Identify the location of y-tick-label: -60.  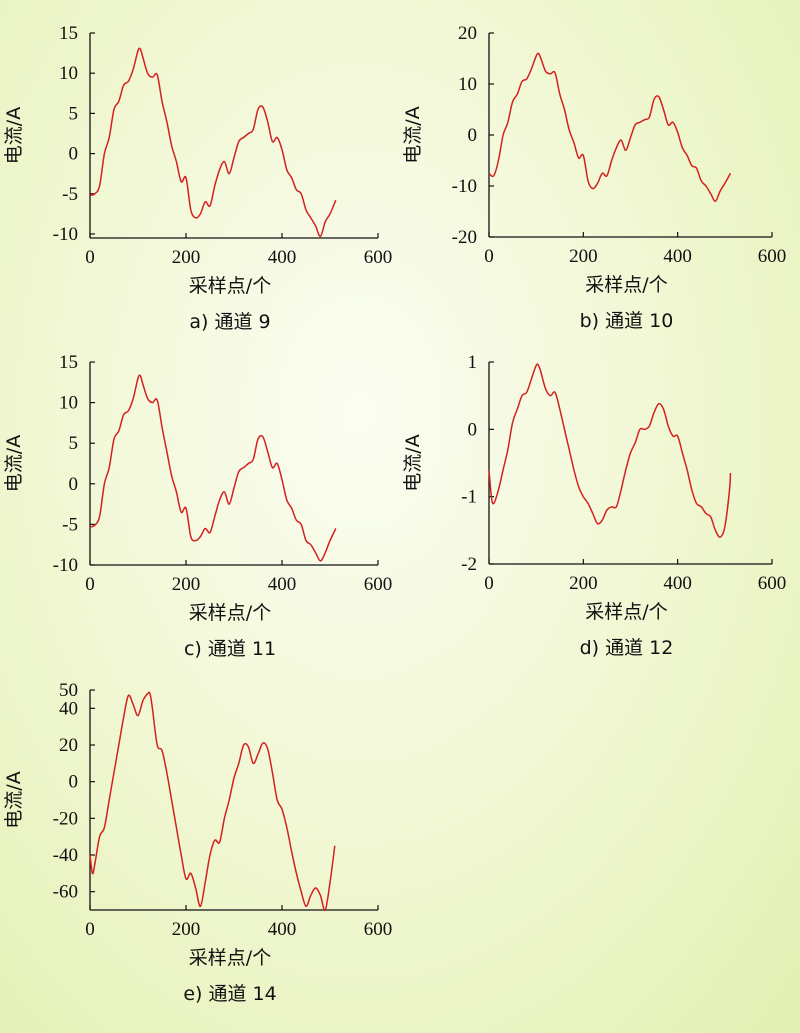
(65, 892).